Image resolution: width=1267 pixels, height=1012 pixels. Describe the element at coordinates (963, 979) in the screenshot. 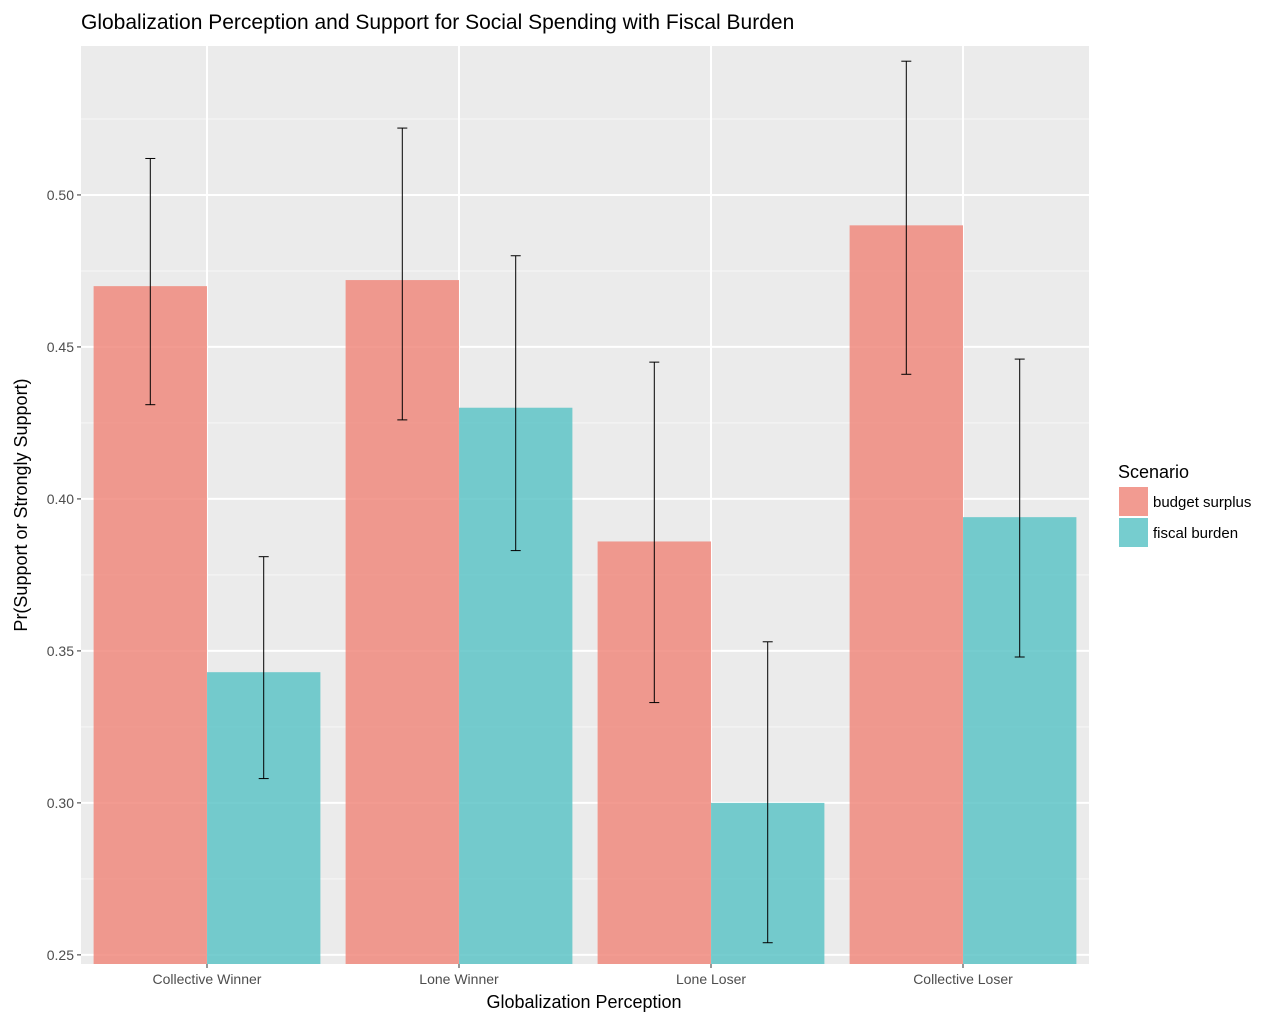

I see `x-tick-label: Collective Loser` at that location.